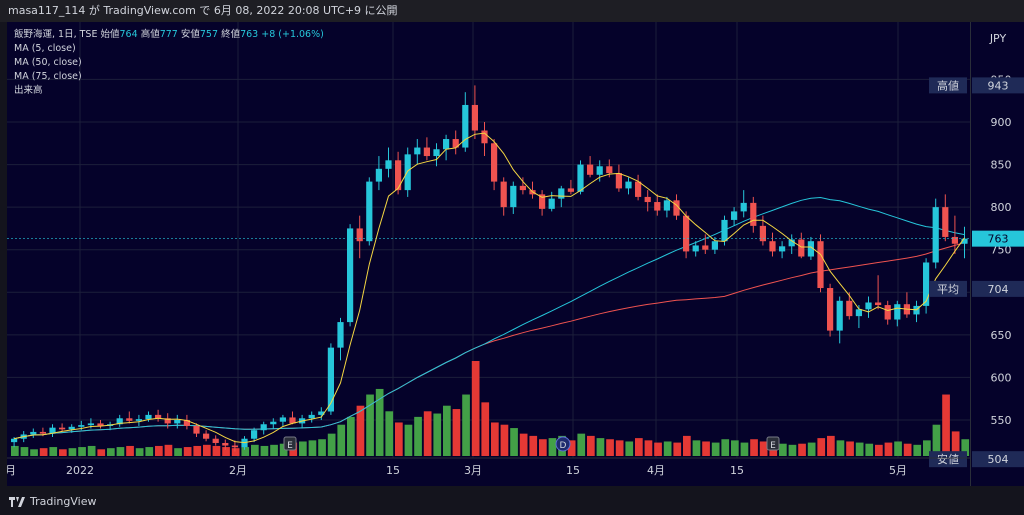 The image size is (1024, 515). Describe the element at coordinates (1001, 122) in the screenshot. I see `price-tick-label: 900` at that location.